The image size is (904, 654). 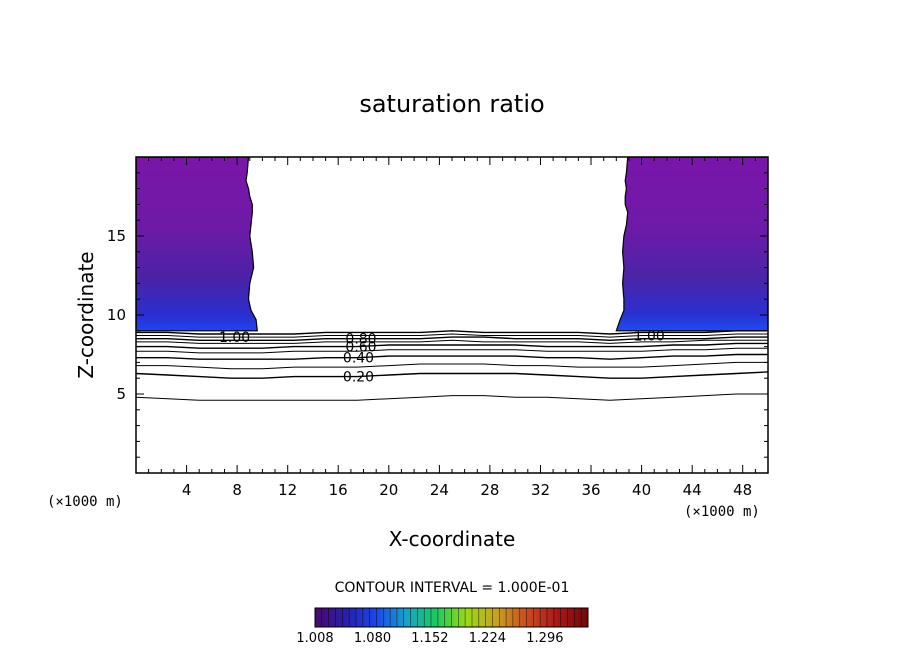 What do you see at coordinates (358, 378) in the screenshot?
I see `contour-label: 0.20` at bounding box center [358, 378].